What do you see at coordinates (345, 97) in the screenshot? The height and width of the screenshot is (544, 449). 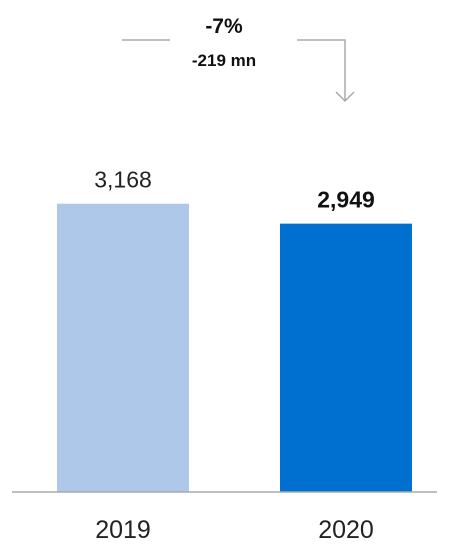 I see `down-arrow-icon` at bounding box center [345, 97].